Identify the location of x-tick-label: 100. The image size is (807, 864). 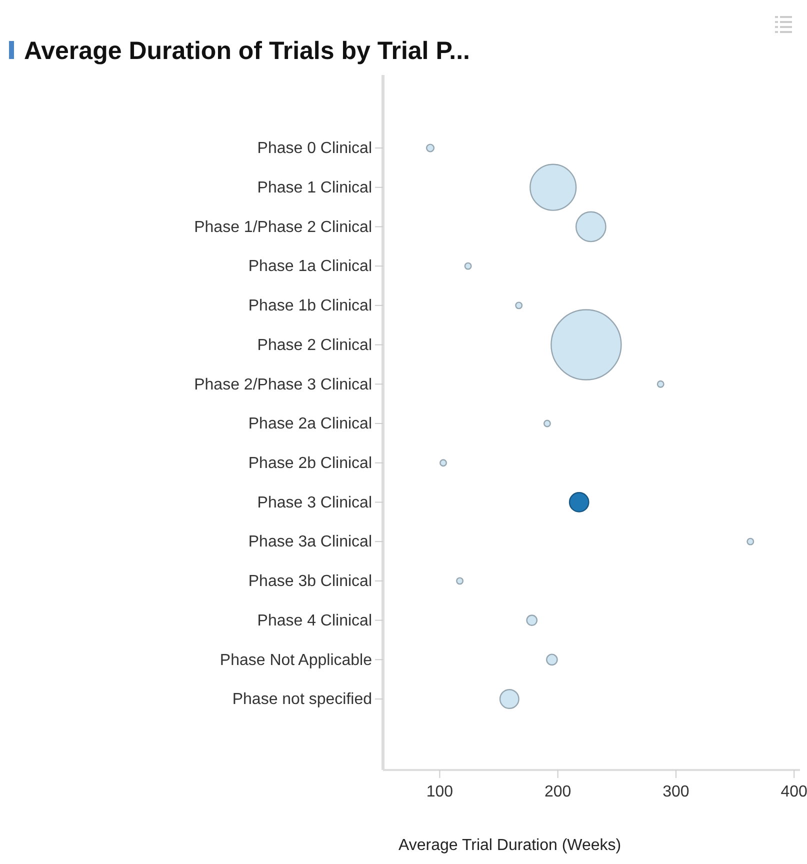
(440, 792).